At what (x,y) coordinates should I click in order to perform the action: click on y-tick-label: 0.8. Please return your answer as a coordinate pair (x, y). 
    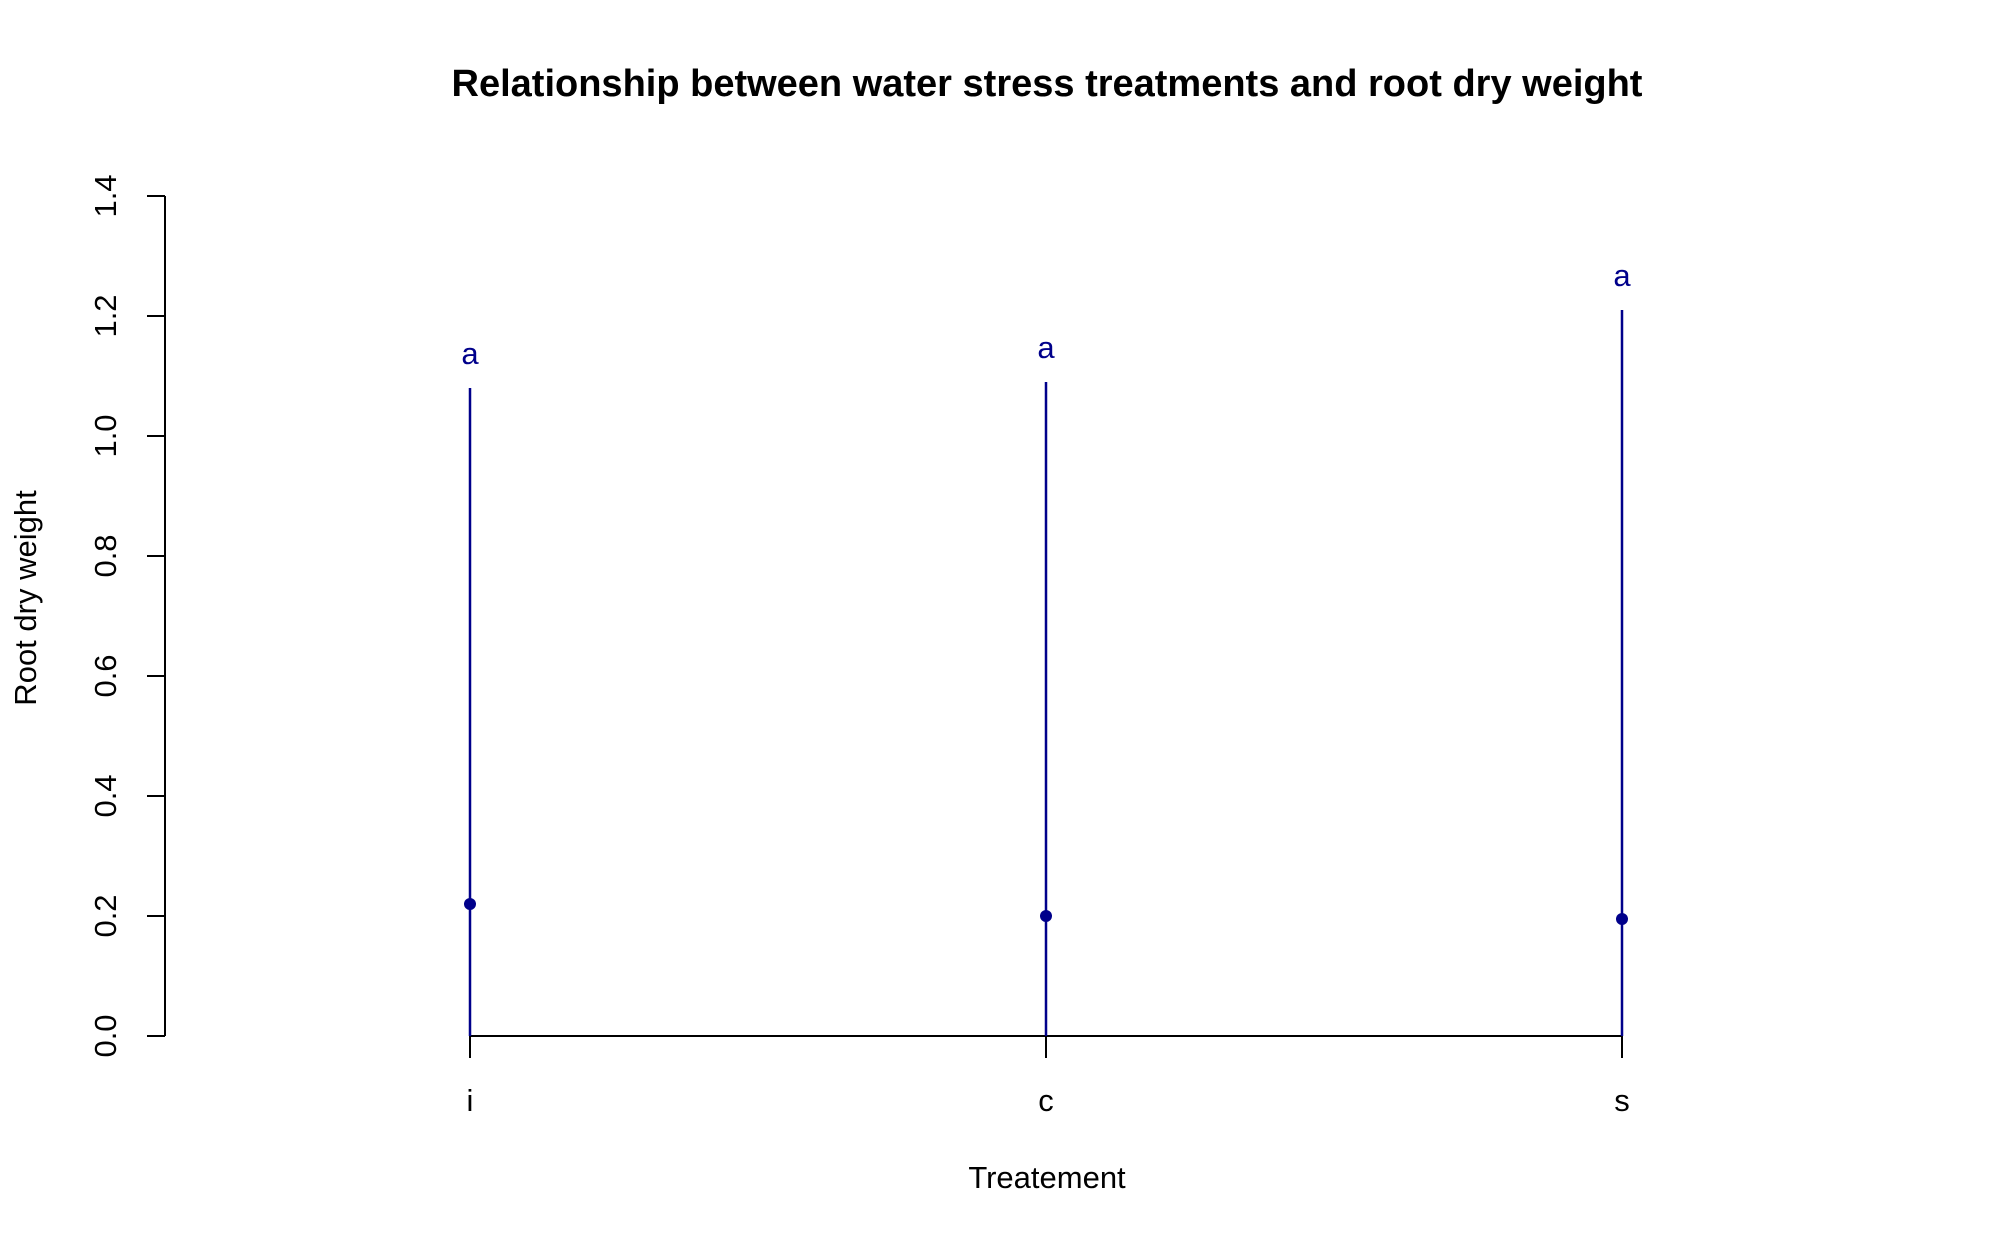
    Looking at the image, I should click on (105, 555).